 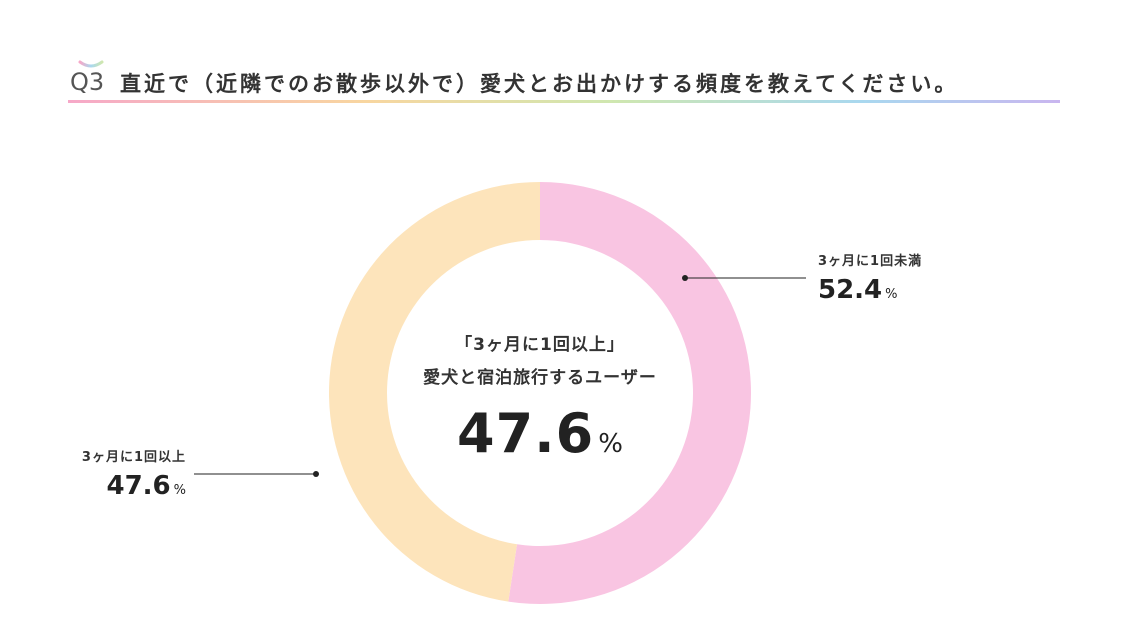 I want to click on center-caption-line2: 愛犬と宿泊旅行するユーザー, so click(x=540, y=378).